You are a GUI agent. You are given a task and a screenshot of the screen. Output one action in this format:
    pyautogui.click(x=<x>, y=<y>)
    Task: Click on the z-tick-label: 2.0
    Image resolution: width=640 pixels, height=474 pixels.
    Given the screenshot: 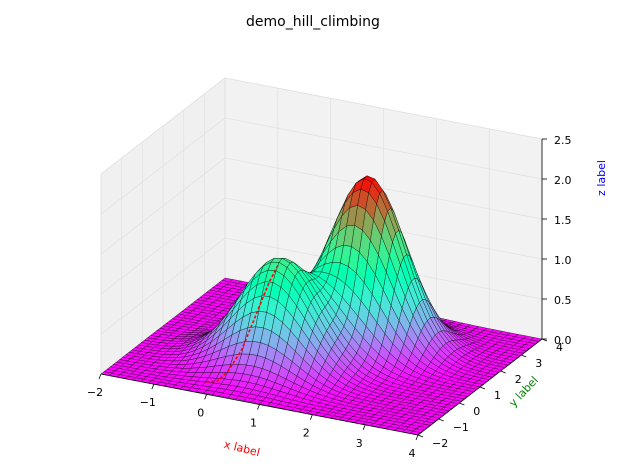 What is the action you would take?
    pyautogui.click(x=563, y=180)
    